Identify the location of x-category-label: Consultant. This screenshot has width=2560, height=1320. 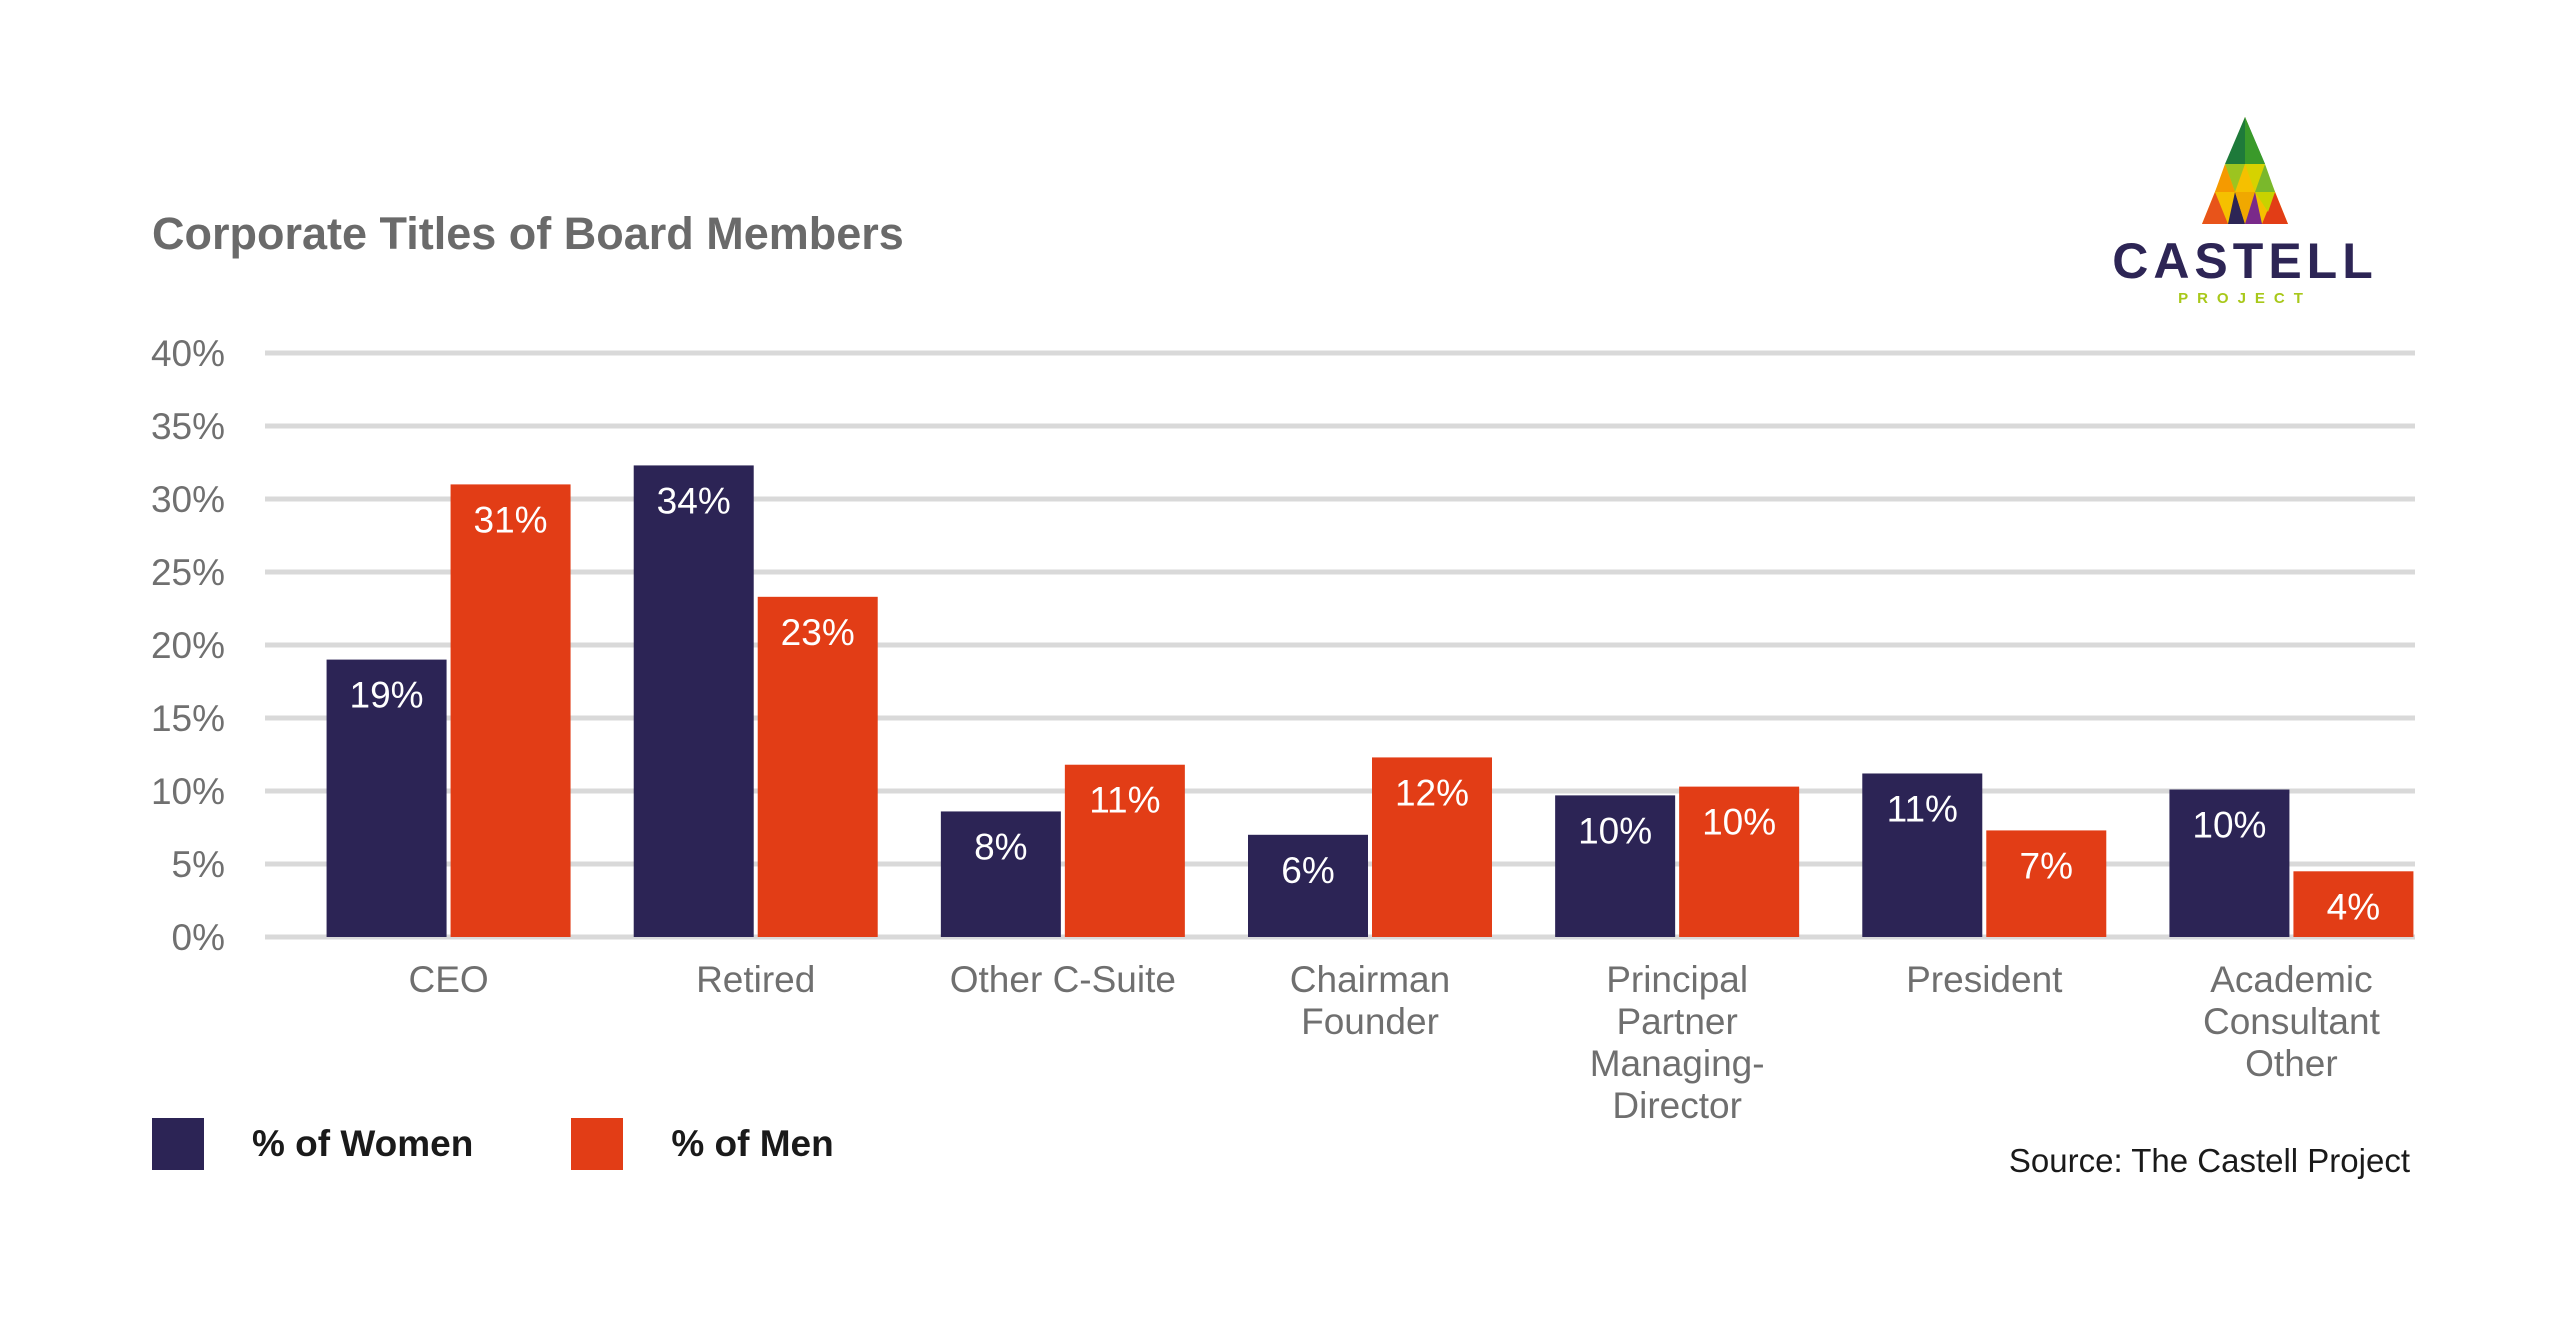
(2292, 1021).